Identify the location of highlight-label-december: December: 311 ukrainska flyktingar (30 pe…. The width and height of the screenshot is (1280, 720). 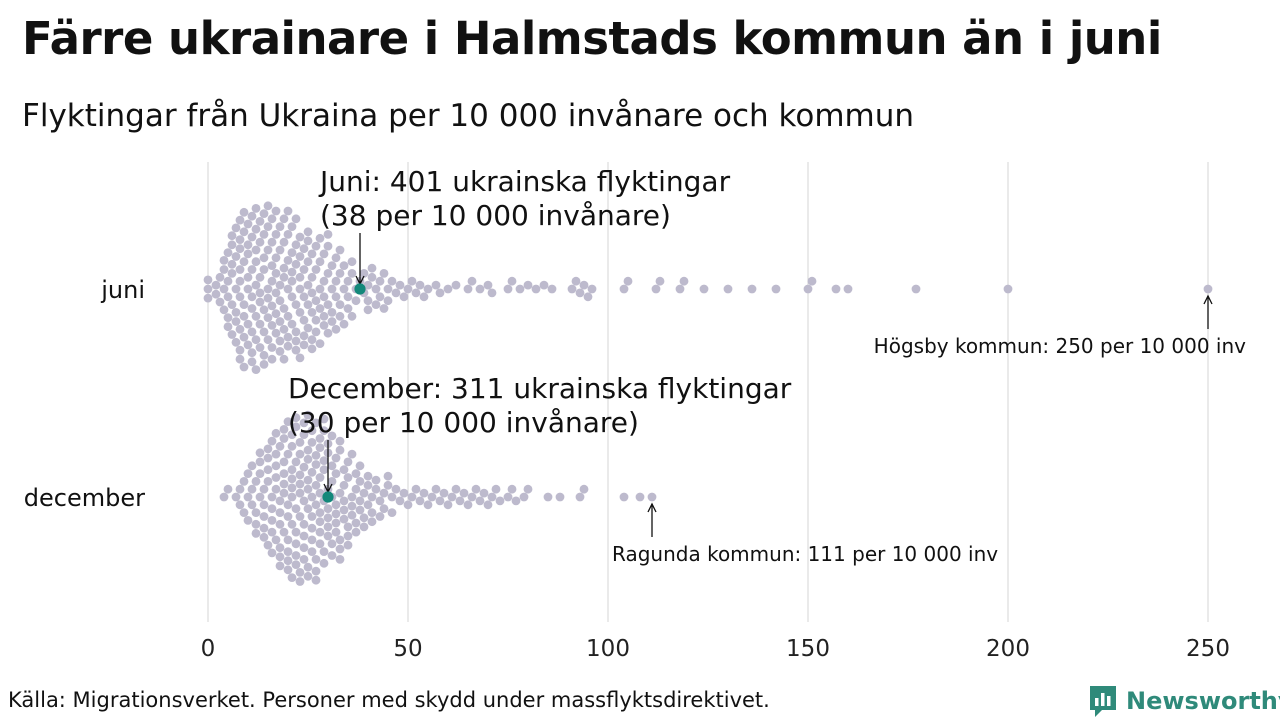
(540, 405).